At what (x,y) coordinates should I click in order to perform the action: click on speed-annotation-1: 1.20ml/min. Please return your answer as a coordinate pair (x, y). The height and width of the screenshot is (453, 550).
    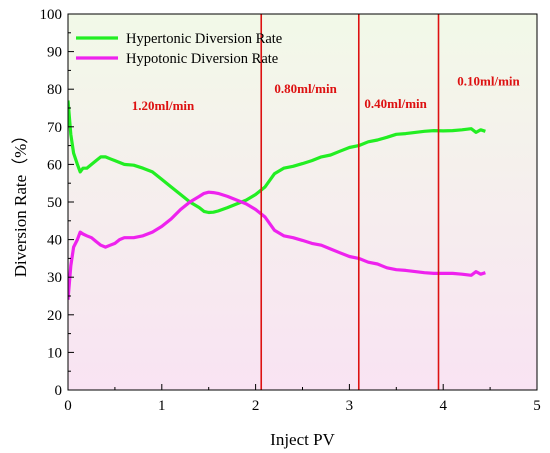
    Looking at the image, I should click on (163, 105).